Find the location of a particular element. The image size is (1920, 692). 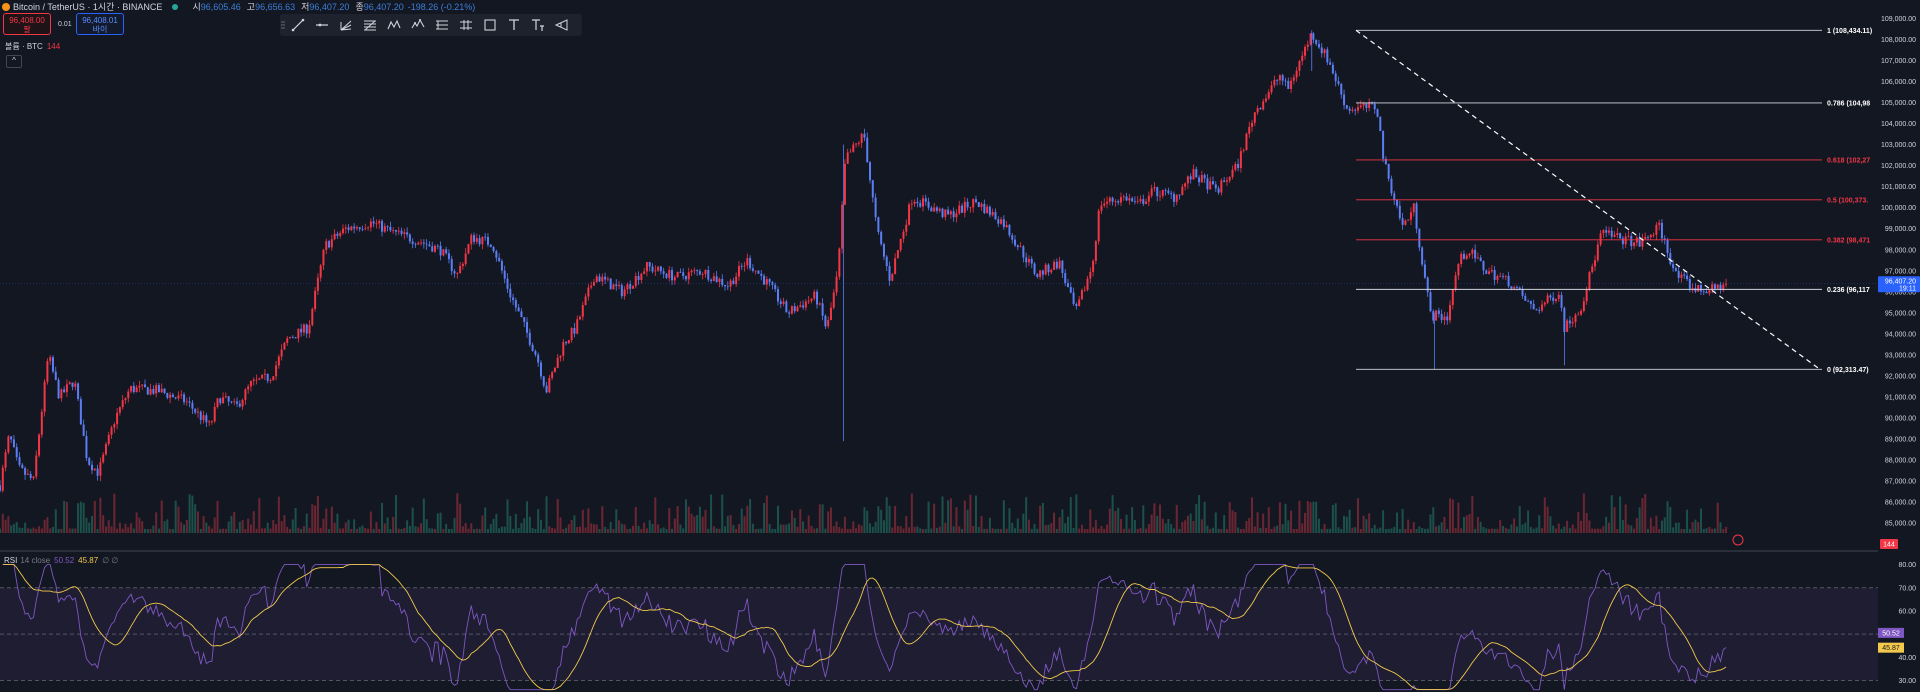

brush-icon is located at coordinates (562, 25).